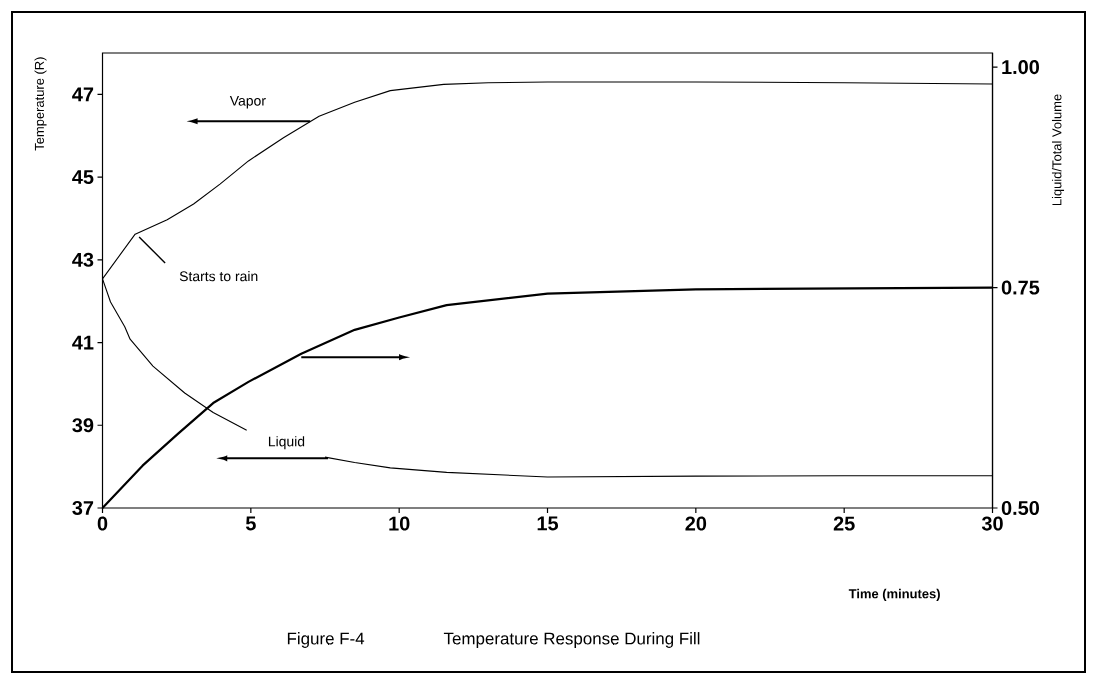 This screenshot has height=681, width=1095. Describe the element at coordinates (102, 523) in the screenshot. I see `x-tick-label: 0` at that location.